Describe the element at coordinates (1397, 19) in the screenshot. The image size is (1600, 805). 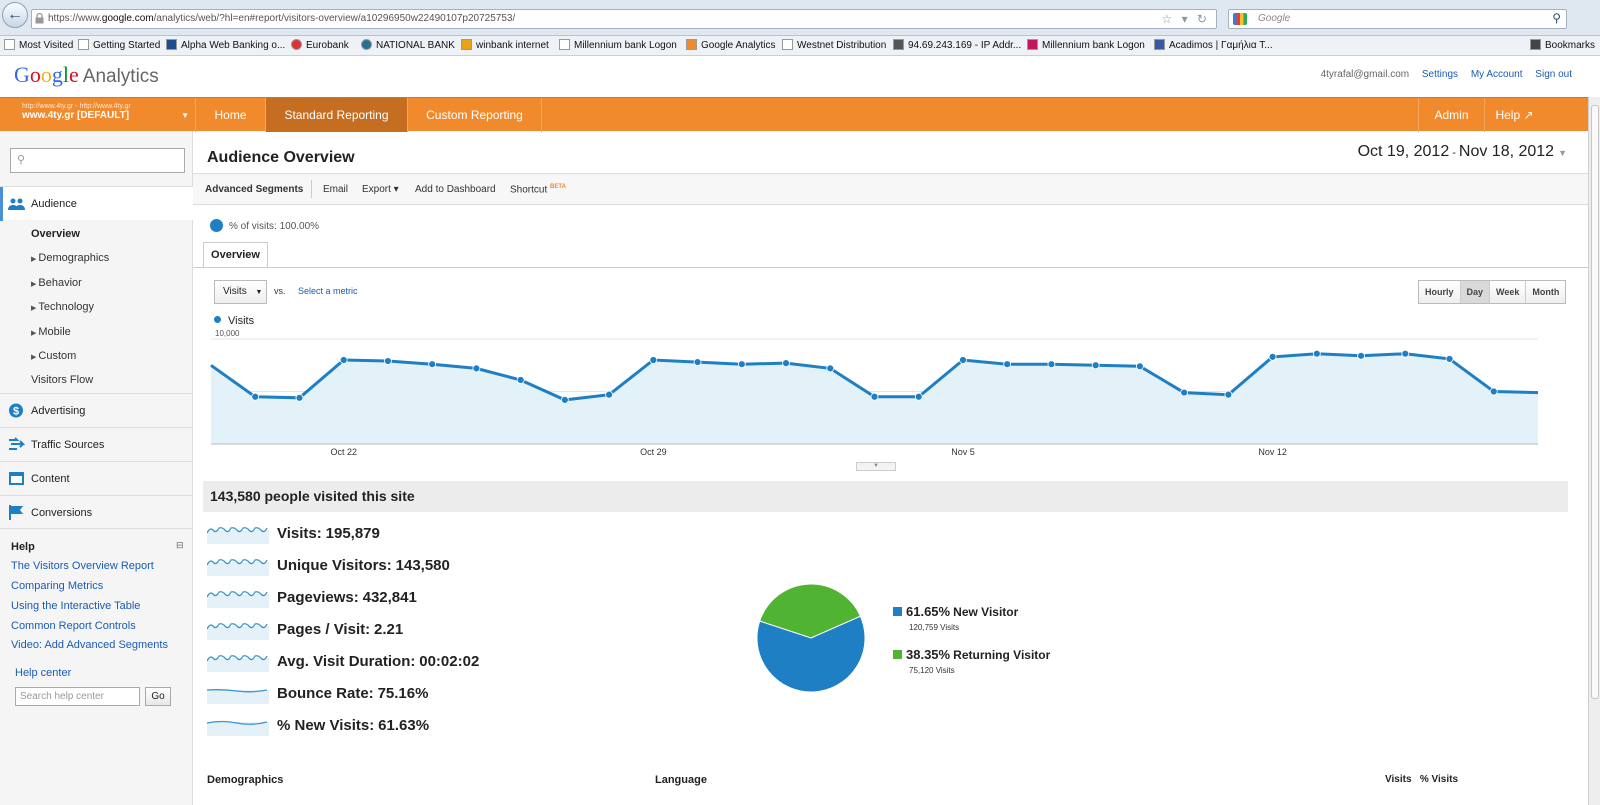
I see `search-bar: Google ⚲` at that location.